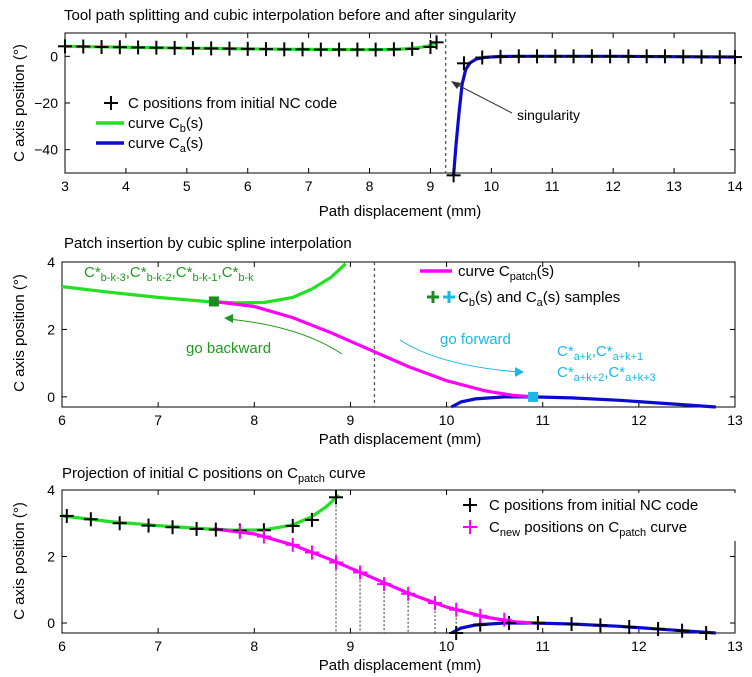  Describe the element at coordinates (583, 402) in the screenshot. I see `series-curve-ca` at that location.